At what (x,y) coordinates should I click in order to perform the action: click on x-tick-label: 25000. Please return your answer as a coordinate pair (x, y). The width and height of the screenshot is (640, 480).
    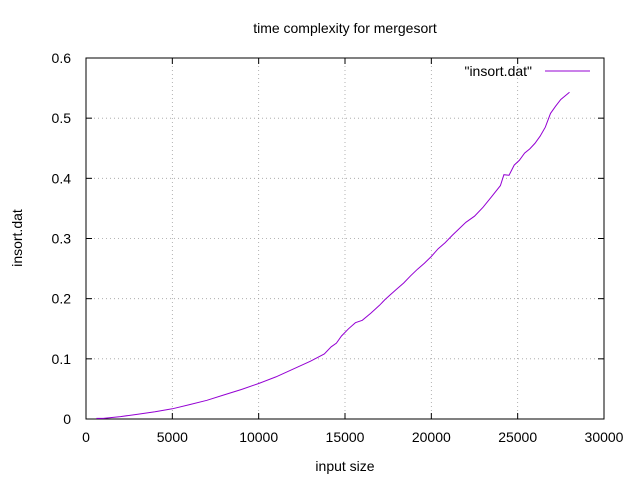
    Looking at the image, I should click on (517, 437).